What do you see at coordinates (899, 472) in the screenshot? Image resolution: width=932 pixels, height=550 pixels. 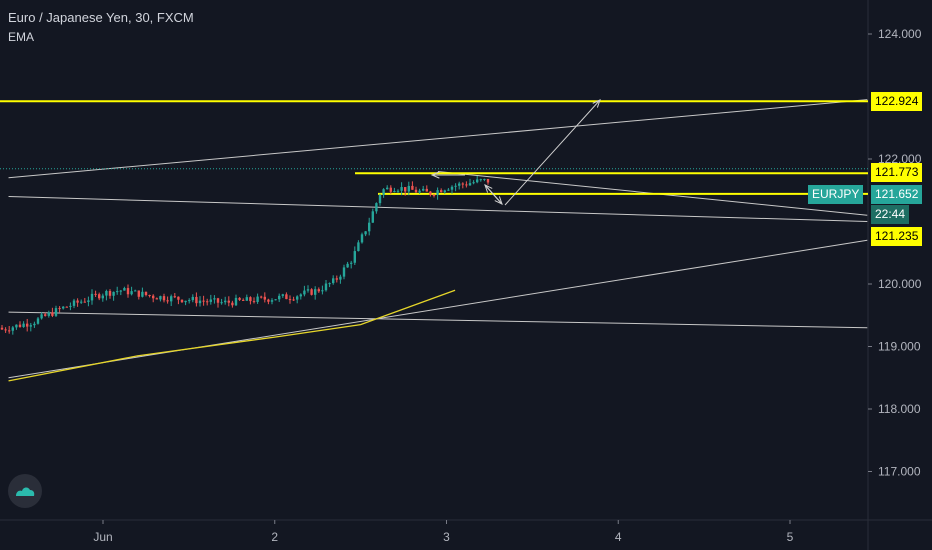 I see `y-tick-label: 117.000` at bounding box center [899, 472].